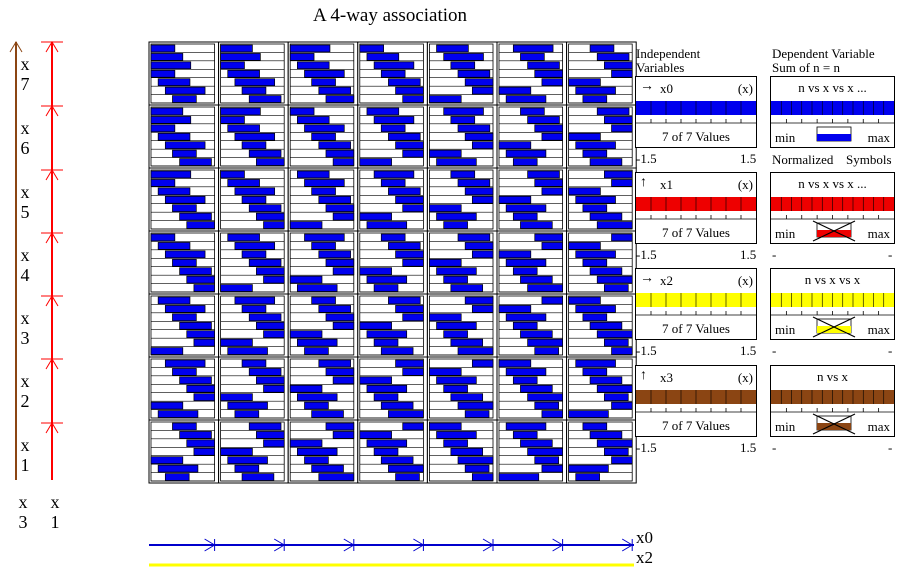 The width and height of the screenshot is (913, 586). Describe the element at coordinates (832, 304) in the screenshot. I see `dependent-panel: n vs x vs x min max` at that location.